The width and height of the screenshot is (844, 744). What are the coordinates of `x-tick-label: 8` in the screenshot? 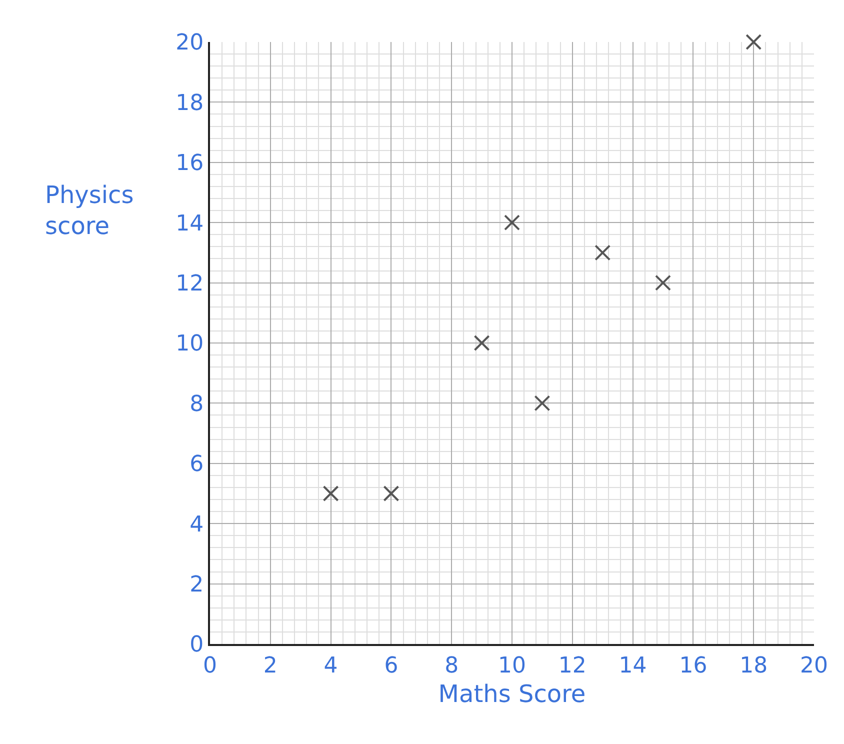 It's located at (451, 665).